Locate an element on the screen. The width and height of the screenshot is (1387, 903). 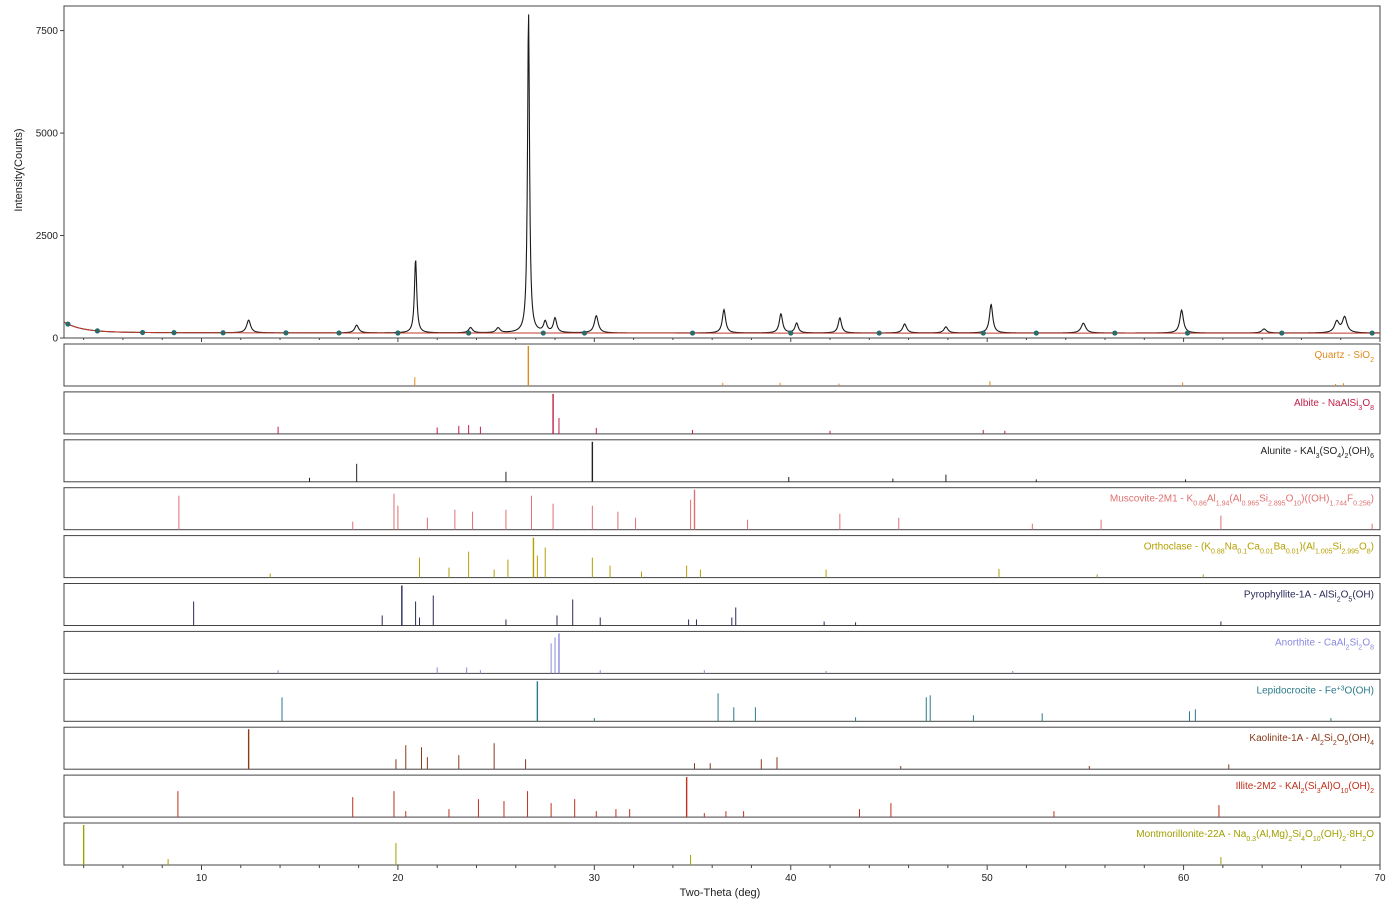
background-line is located at coordinates (721, 327).